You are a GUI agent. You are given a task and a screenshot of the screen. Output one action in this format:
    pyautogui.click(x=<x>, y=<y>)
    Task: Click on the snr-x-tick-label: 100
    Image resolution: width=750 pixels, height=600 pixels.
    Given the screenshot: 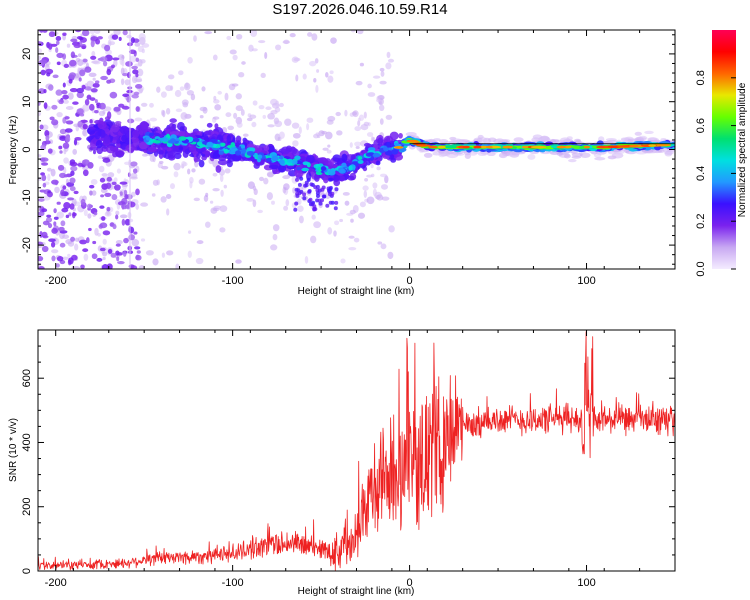 What is the action you would take?
    pyautogui.click(x=586, y=583)
    